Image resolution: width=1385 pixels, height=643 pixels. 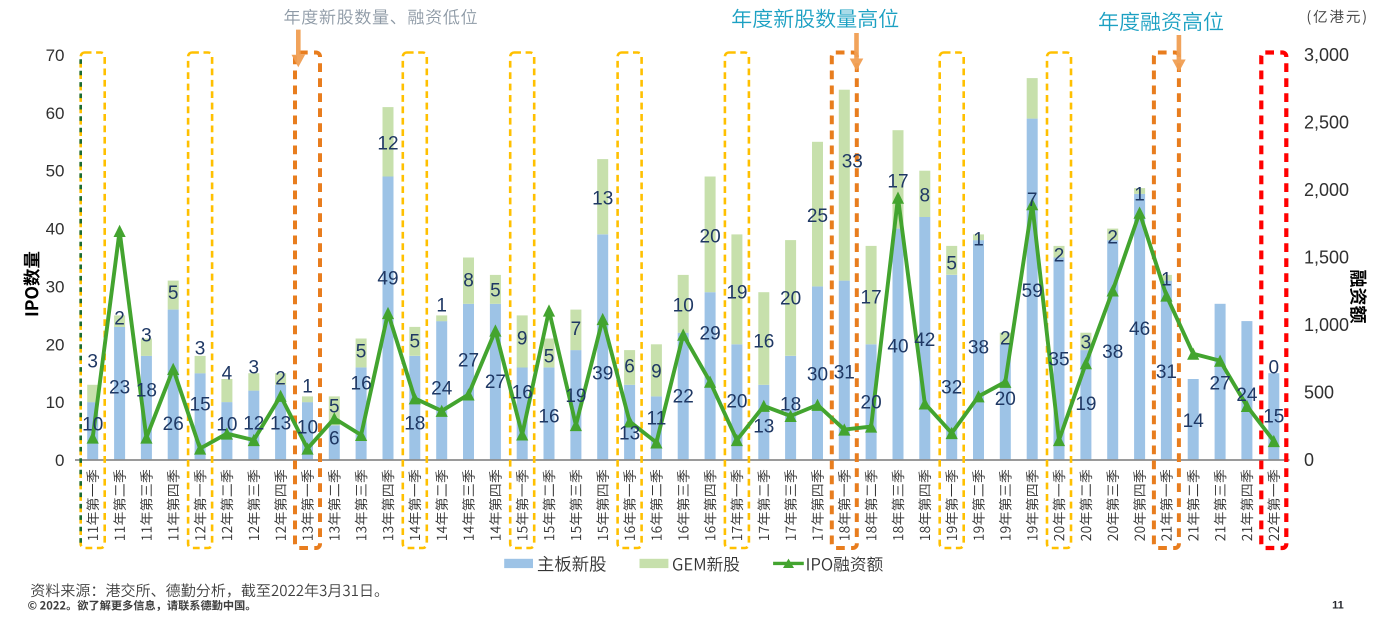 What do you see at coordinates (1139, 329) in the screenshot?
I see `svg-text: 46` at bounding box center [1139, 329].